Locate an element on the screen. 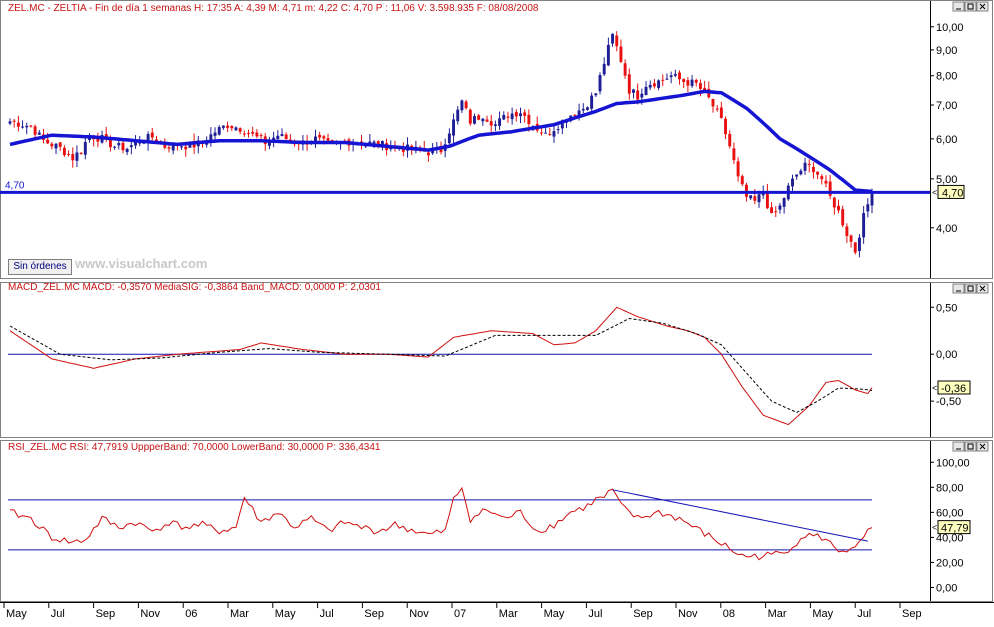 Image resolution: width=994 pixels, height=627 pixels. price-moving-average-line is located at coordinates (441, 141).